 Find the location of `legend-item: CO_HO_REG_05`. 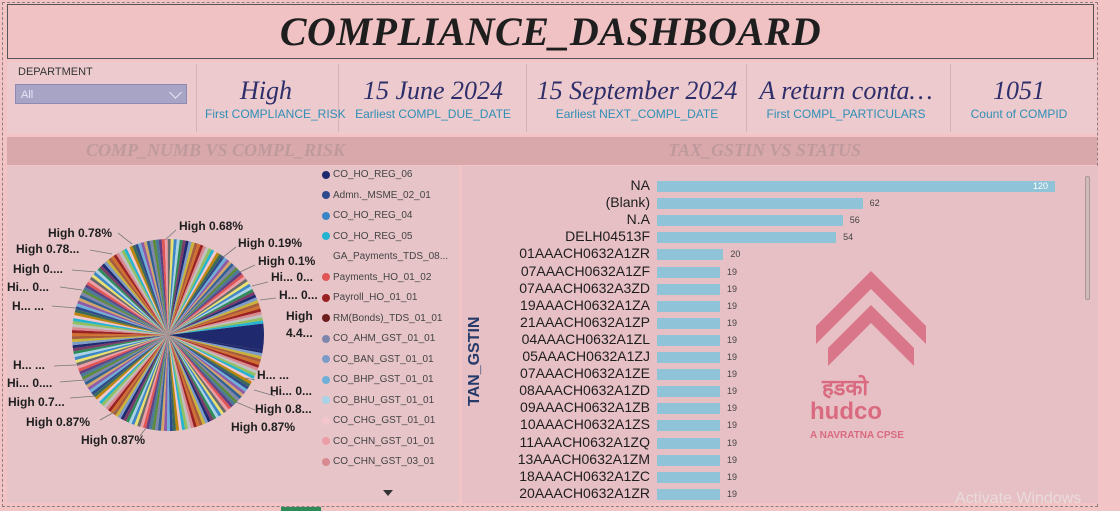

legend-item: CO_HO_REG_05 is located at coordinates (367, 236).